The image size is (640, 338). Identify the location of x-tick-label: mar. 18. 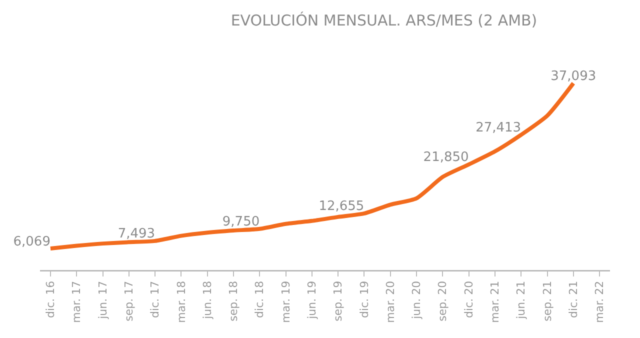
(181, 301).